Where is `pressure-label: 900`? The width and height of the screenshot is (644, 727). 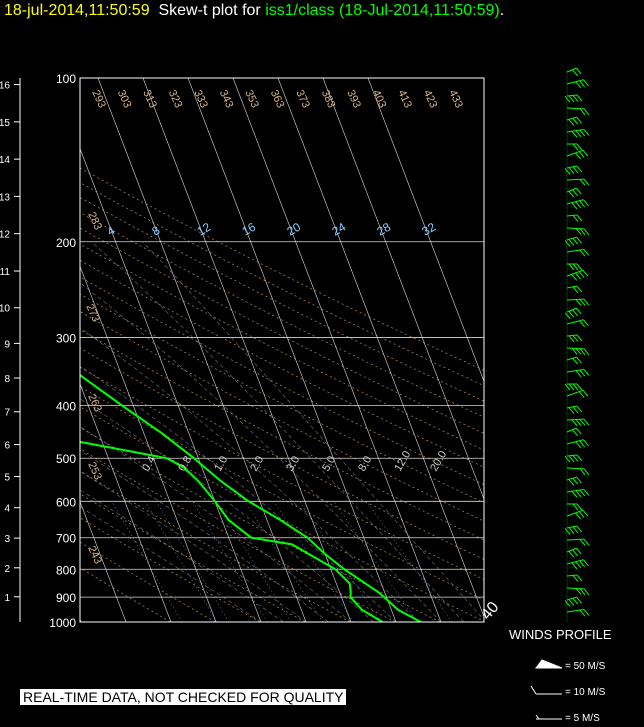 pressure-label: 900 is located at coordinates (66, 598).